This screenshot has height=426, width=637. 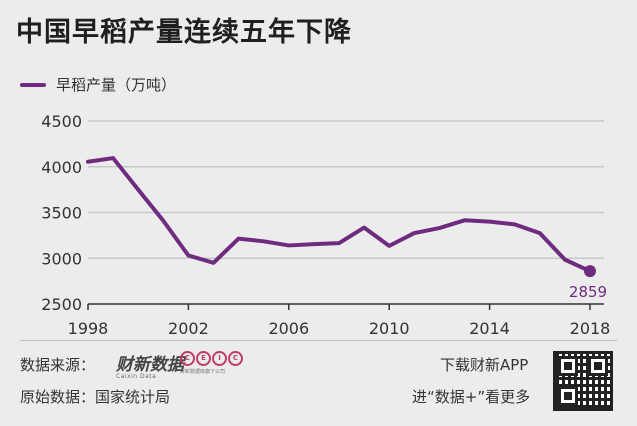 I want to click on y-tick-label: 2500, so click(x=61, y=304).